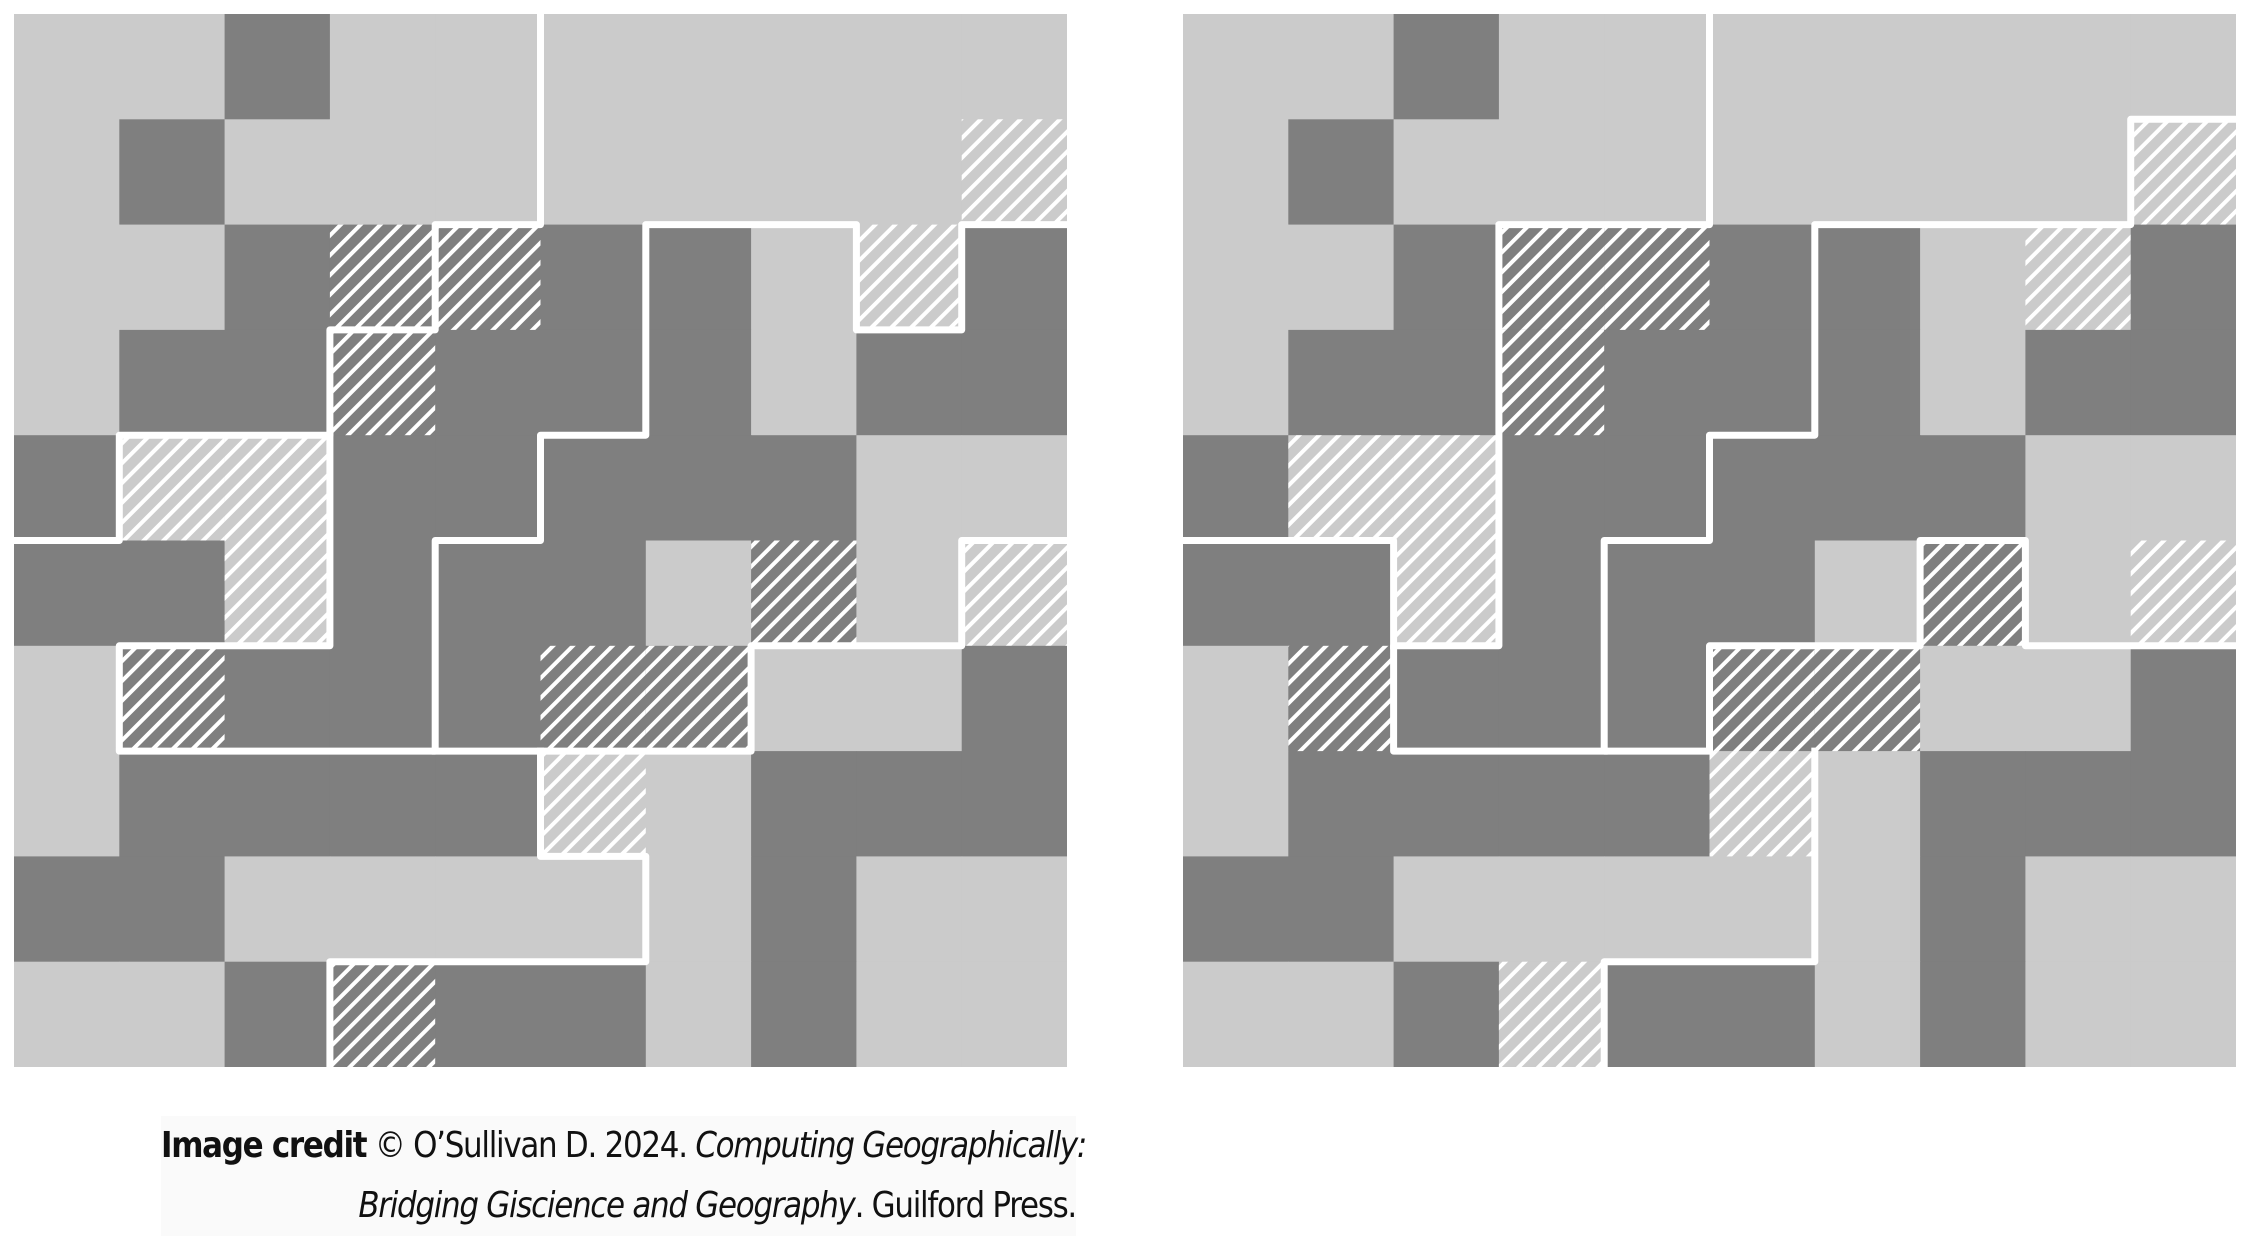 The width and height of the screenshot is (2252, 1245). What do you see at coordinates (607, 1205) in the screenshot?
I see `credit-title-part2: Bridging Giscience and Geography` at bounding box center [607, 1205].